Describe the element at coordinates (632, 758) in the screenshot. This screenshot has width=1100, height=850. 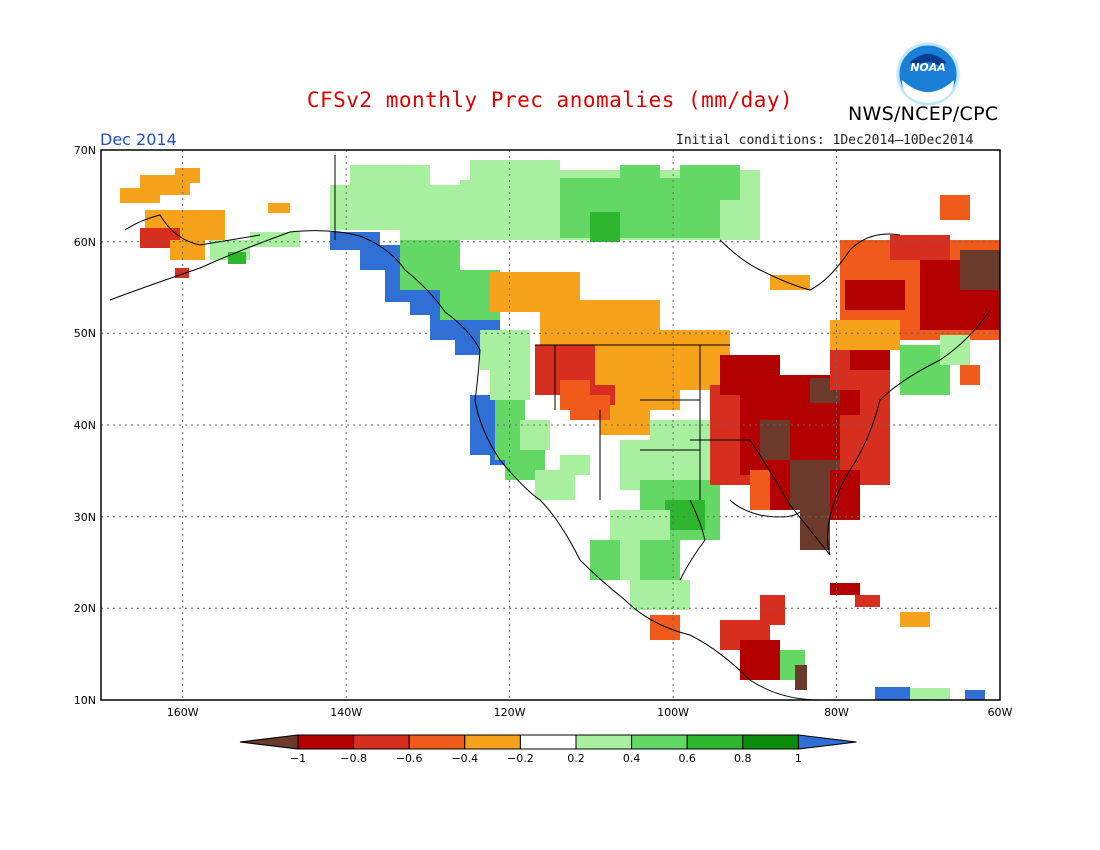
I see `colorbar-tick-label: 0.4` at that location.